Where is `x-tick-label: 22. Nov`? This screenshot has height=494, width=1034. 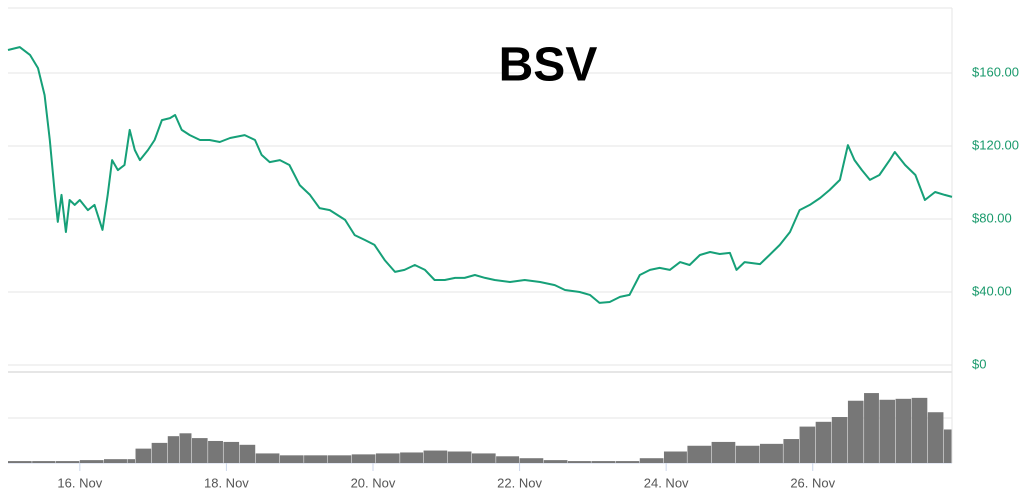 x-tick-label: 22. Nov is located at coordinates (519, 482).